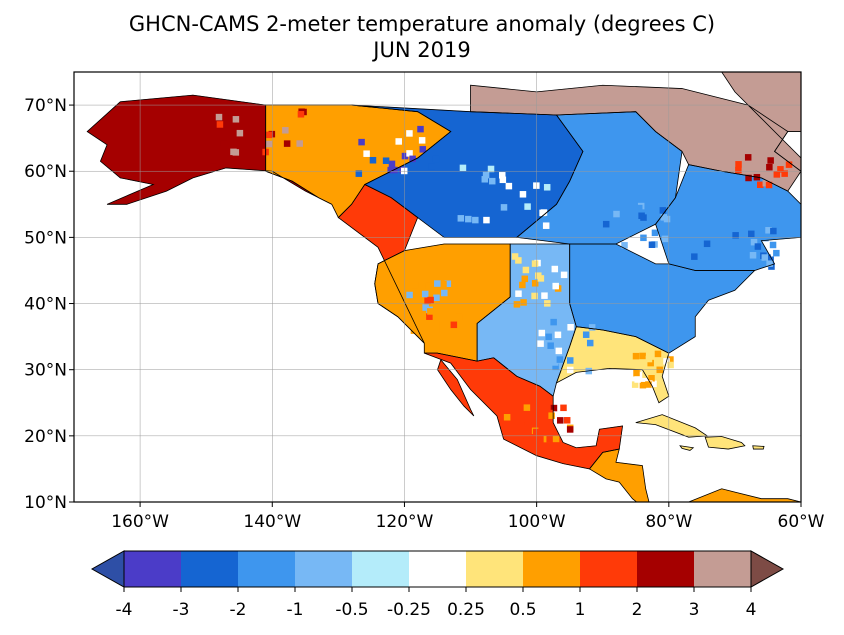 The image size is (844, 635). I want to click on colorbar-label-3: -1, so click(295, 610).